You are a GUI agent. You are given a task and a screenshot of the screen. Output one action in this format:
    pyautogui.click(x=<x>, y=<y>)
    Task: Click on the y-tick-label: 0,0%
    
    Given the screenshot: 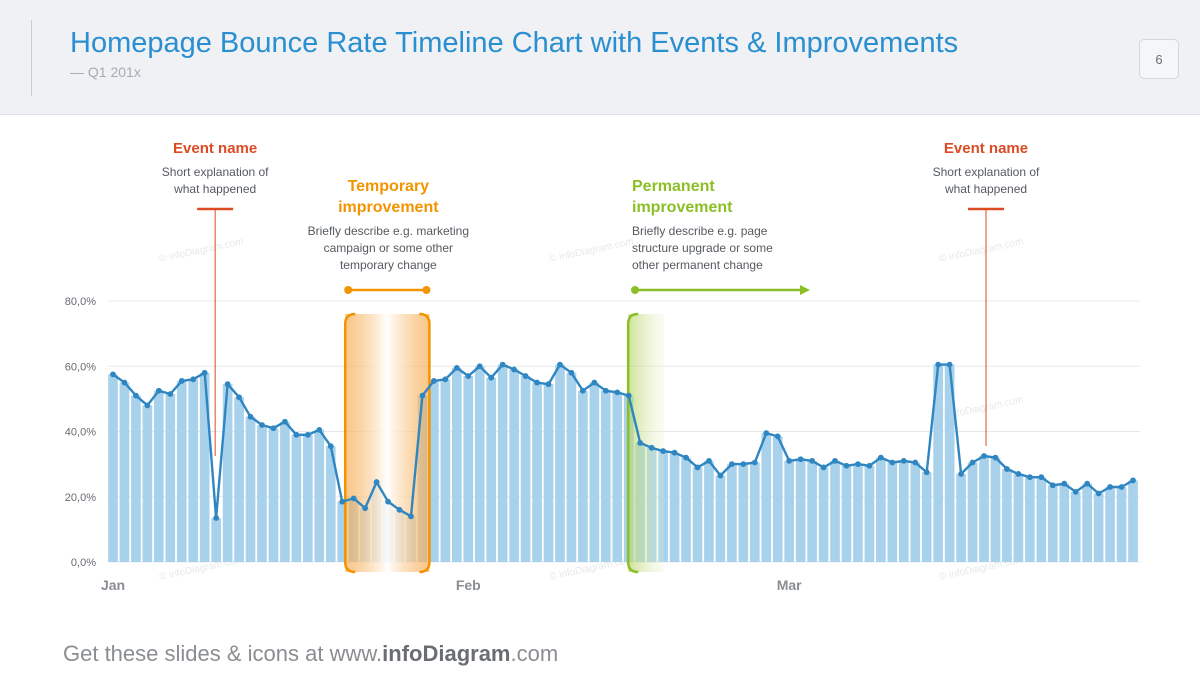 What is the action you would take?
    pyautogui.click(x=83, y=563)
    